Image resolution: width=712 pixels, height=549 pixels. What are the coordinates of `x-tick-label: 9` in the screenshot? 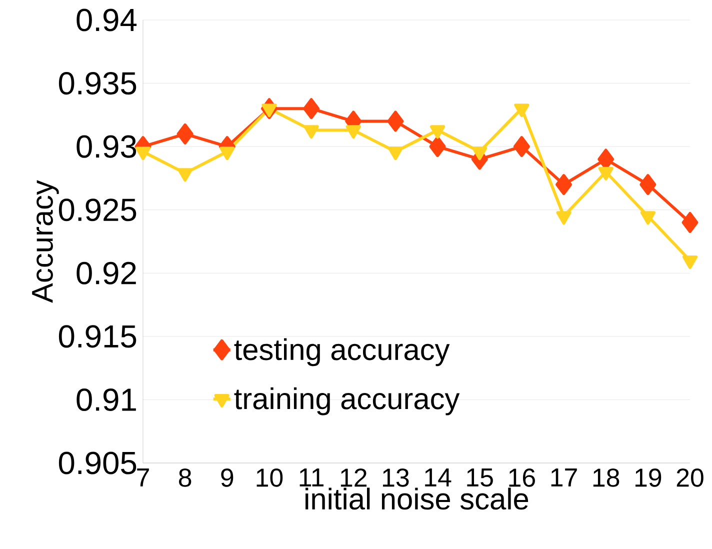 It's located at (227, 477).